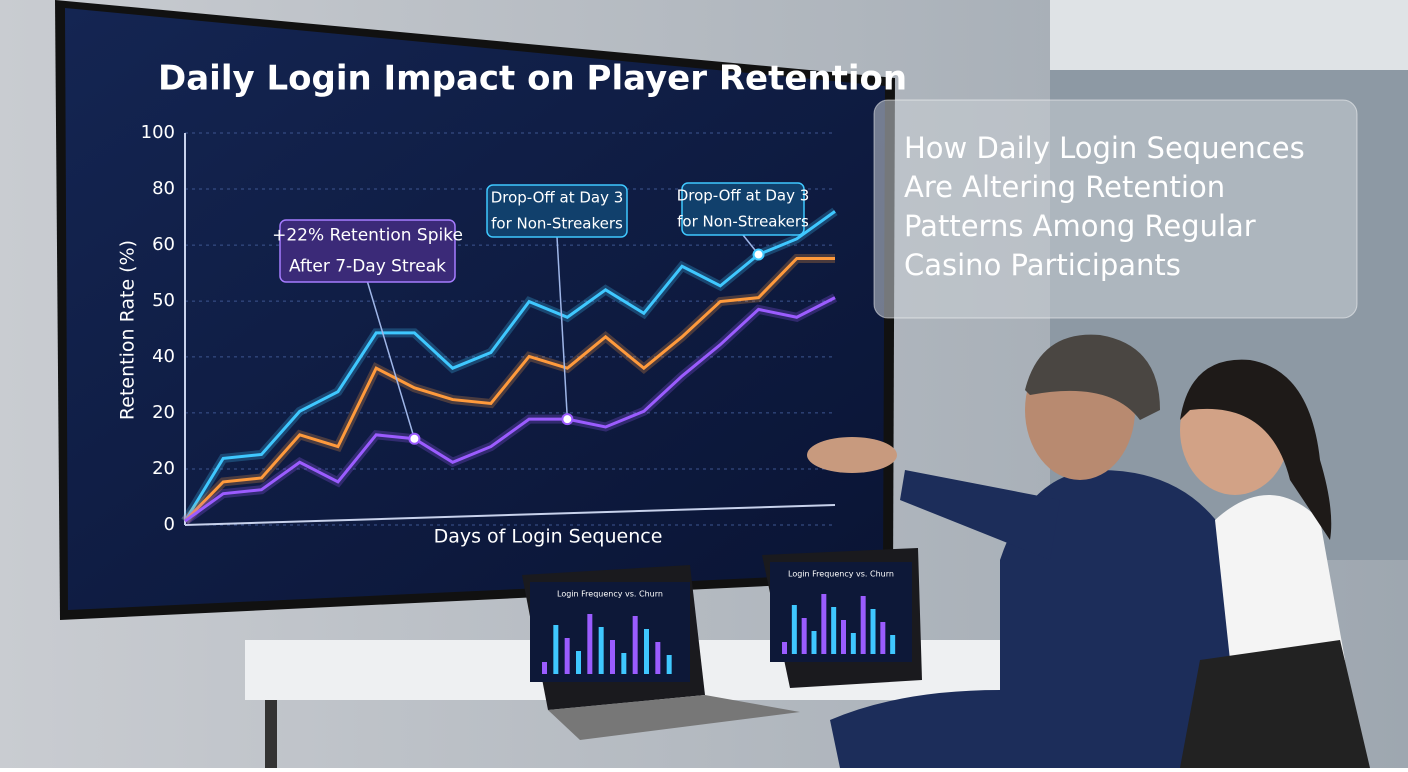 The image size is (1408, 772). What do you see at coordinates (510, 409) in the screenshot?
I see `series-line` at bounding box center [510, 409].